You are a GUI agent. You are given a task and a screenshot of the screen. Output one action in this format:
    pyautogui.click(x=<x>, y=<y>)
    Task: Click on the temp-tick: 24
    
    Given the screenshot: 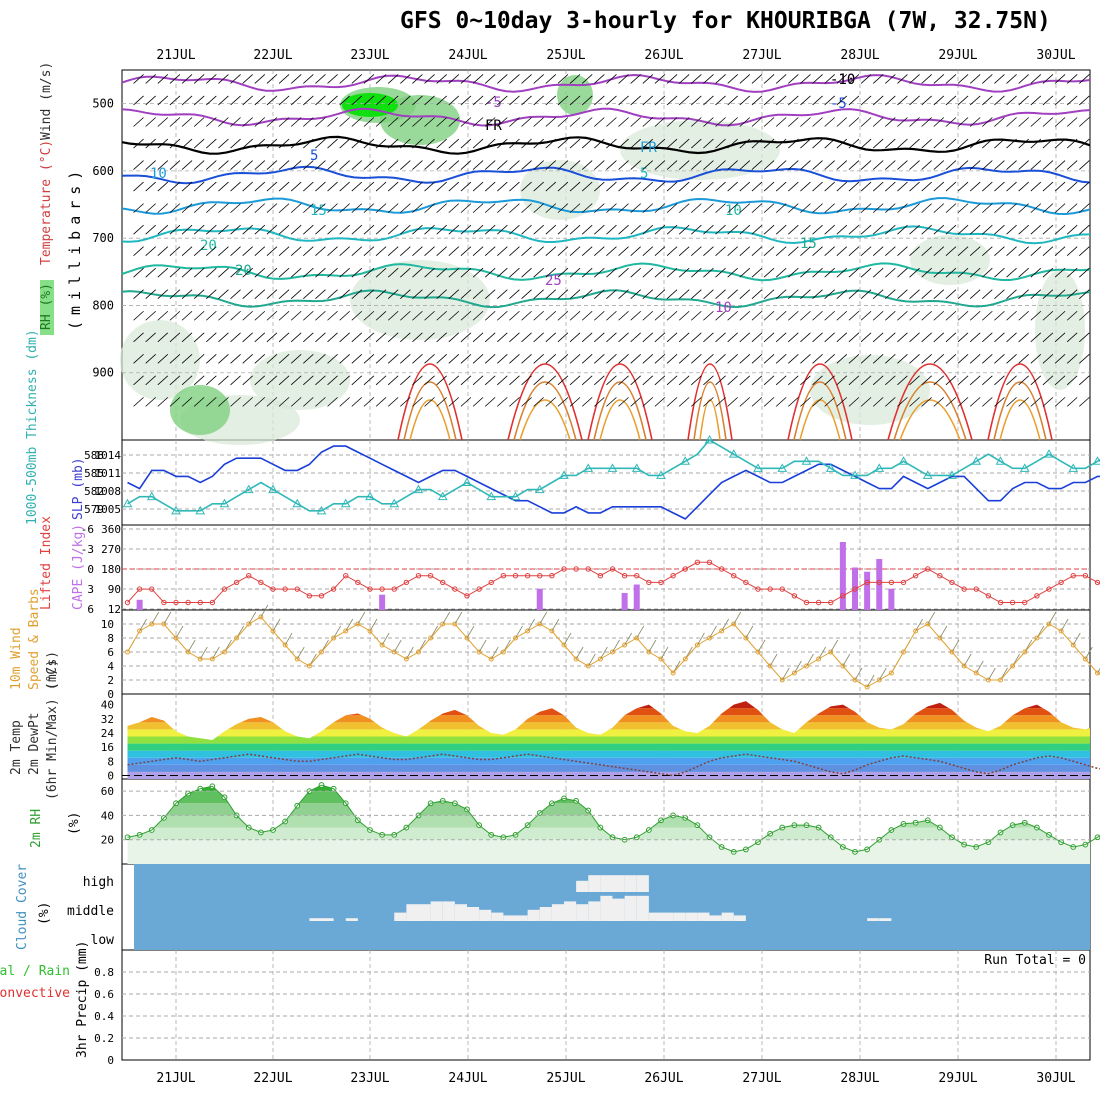 What is the action you would take?
    pyautogui.click(x=108, y=733)
    